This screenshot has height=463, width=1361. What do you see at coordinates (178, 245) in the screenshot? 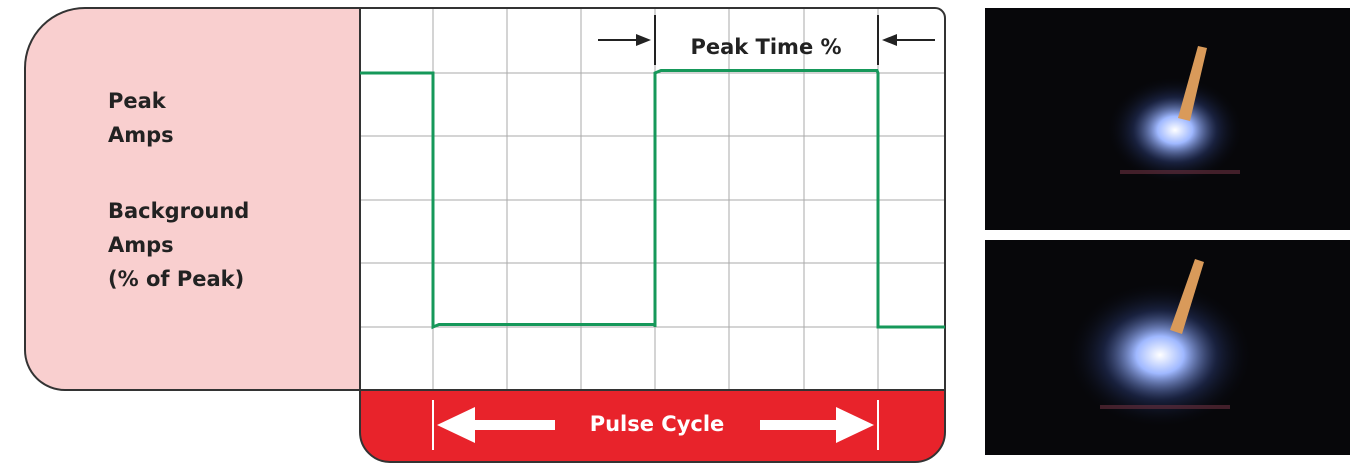
I see `background-label: Background Amps (% of Peak)` at bounding box center [178, 245].